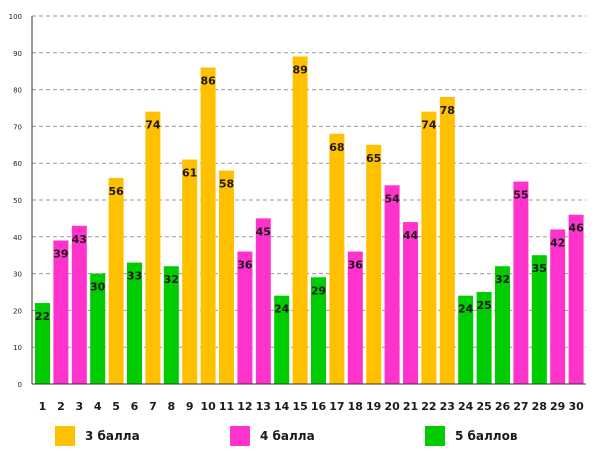 This screenshot has height=466, width=592. I want to click on x-tick-label-17: 17, so click(336, 406).